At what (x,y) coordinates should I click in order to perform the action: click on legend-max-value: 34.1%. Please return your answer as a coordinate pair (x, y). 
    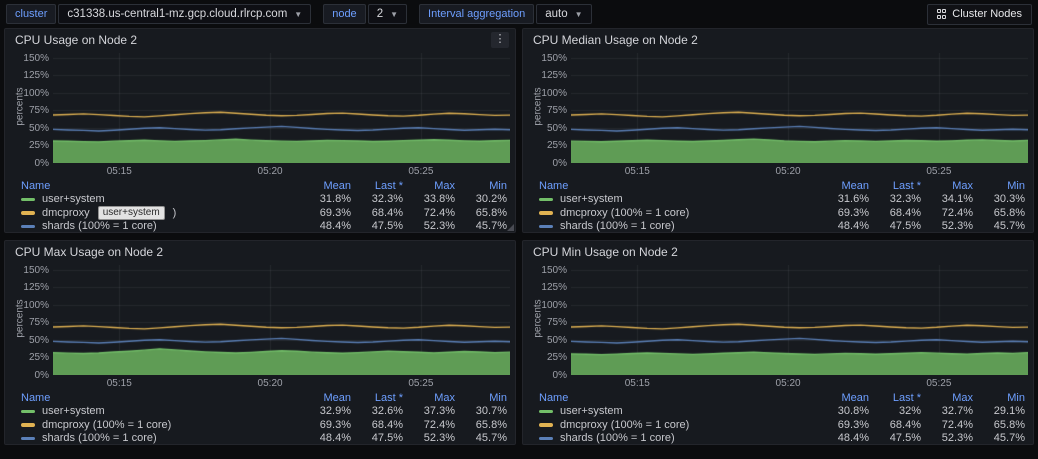
    Looking at the image, I should click on (957, 199).